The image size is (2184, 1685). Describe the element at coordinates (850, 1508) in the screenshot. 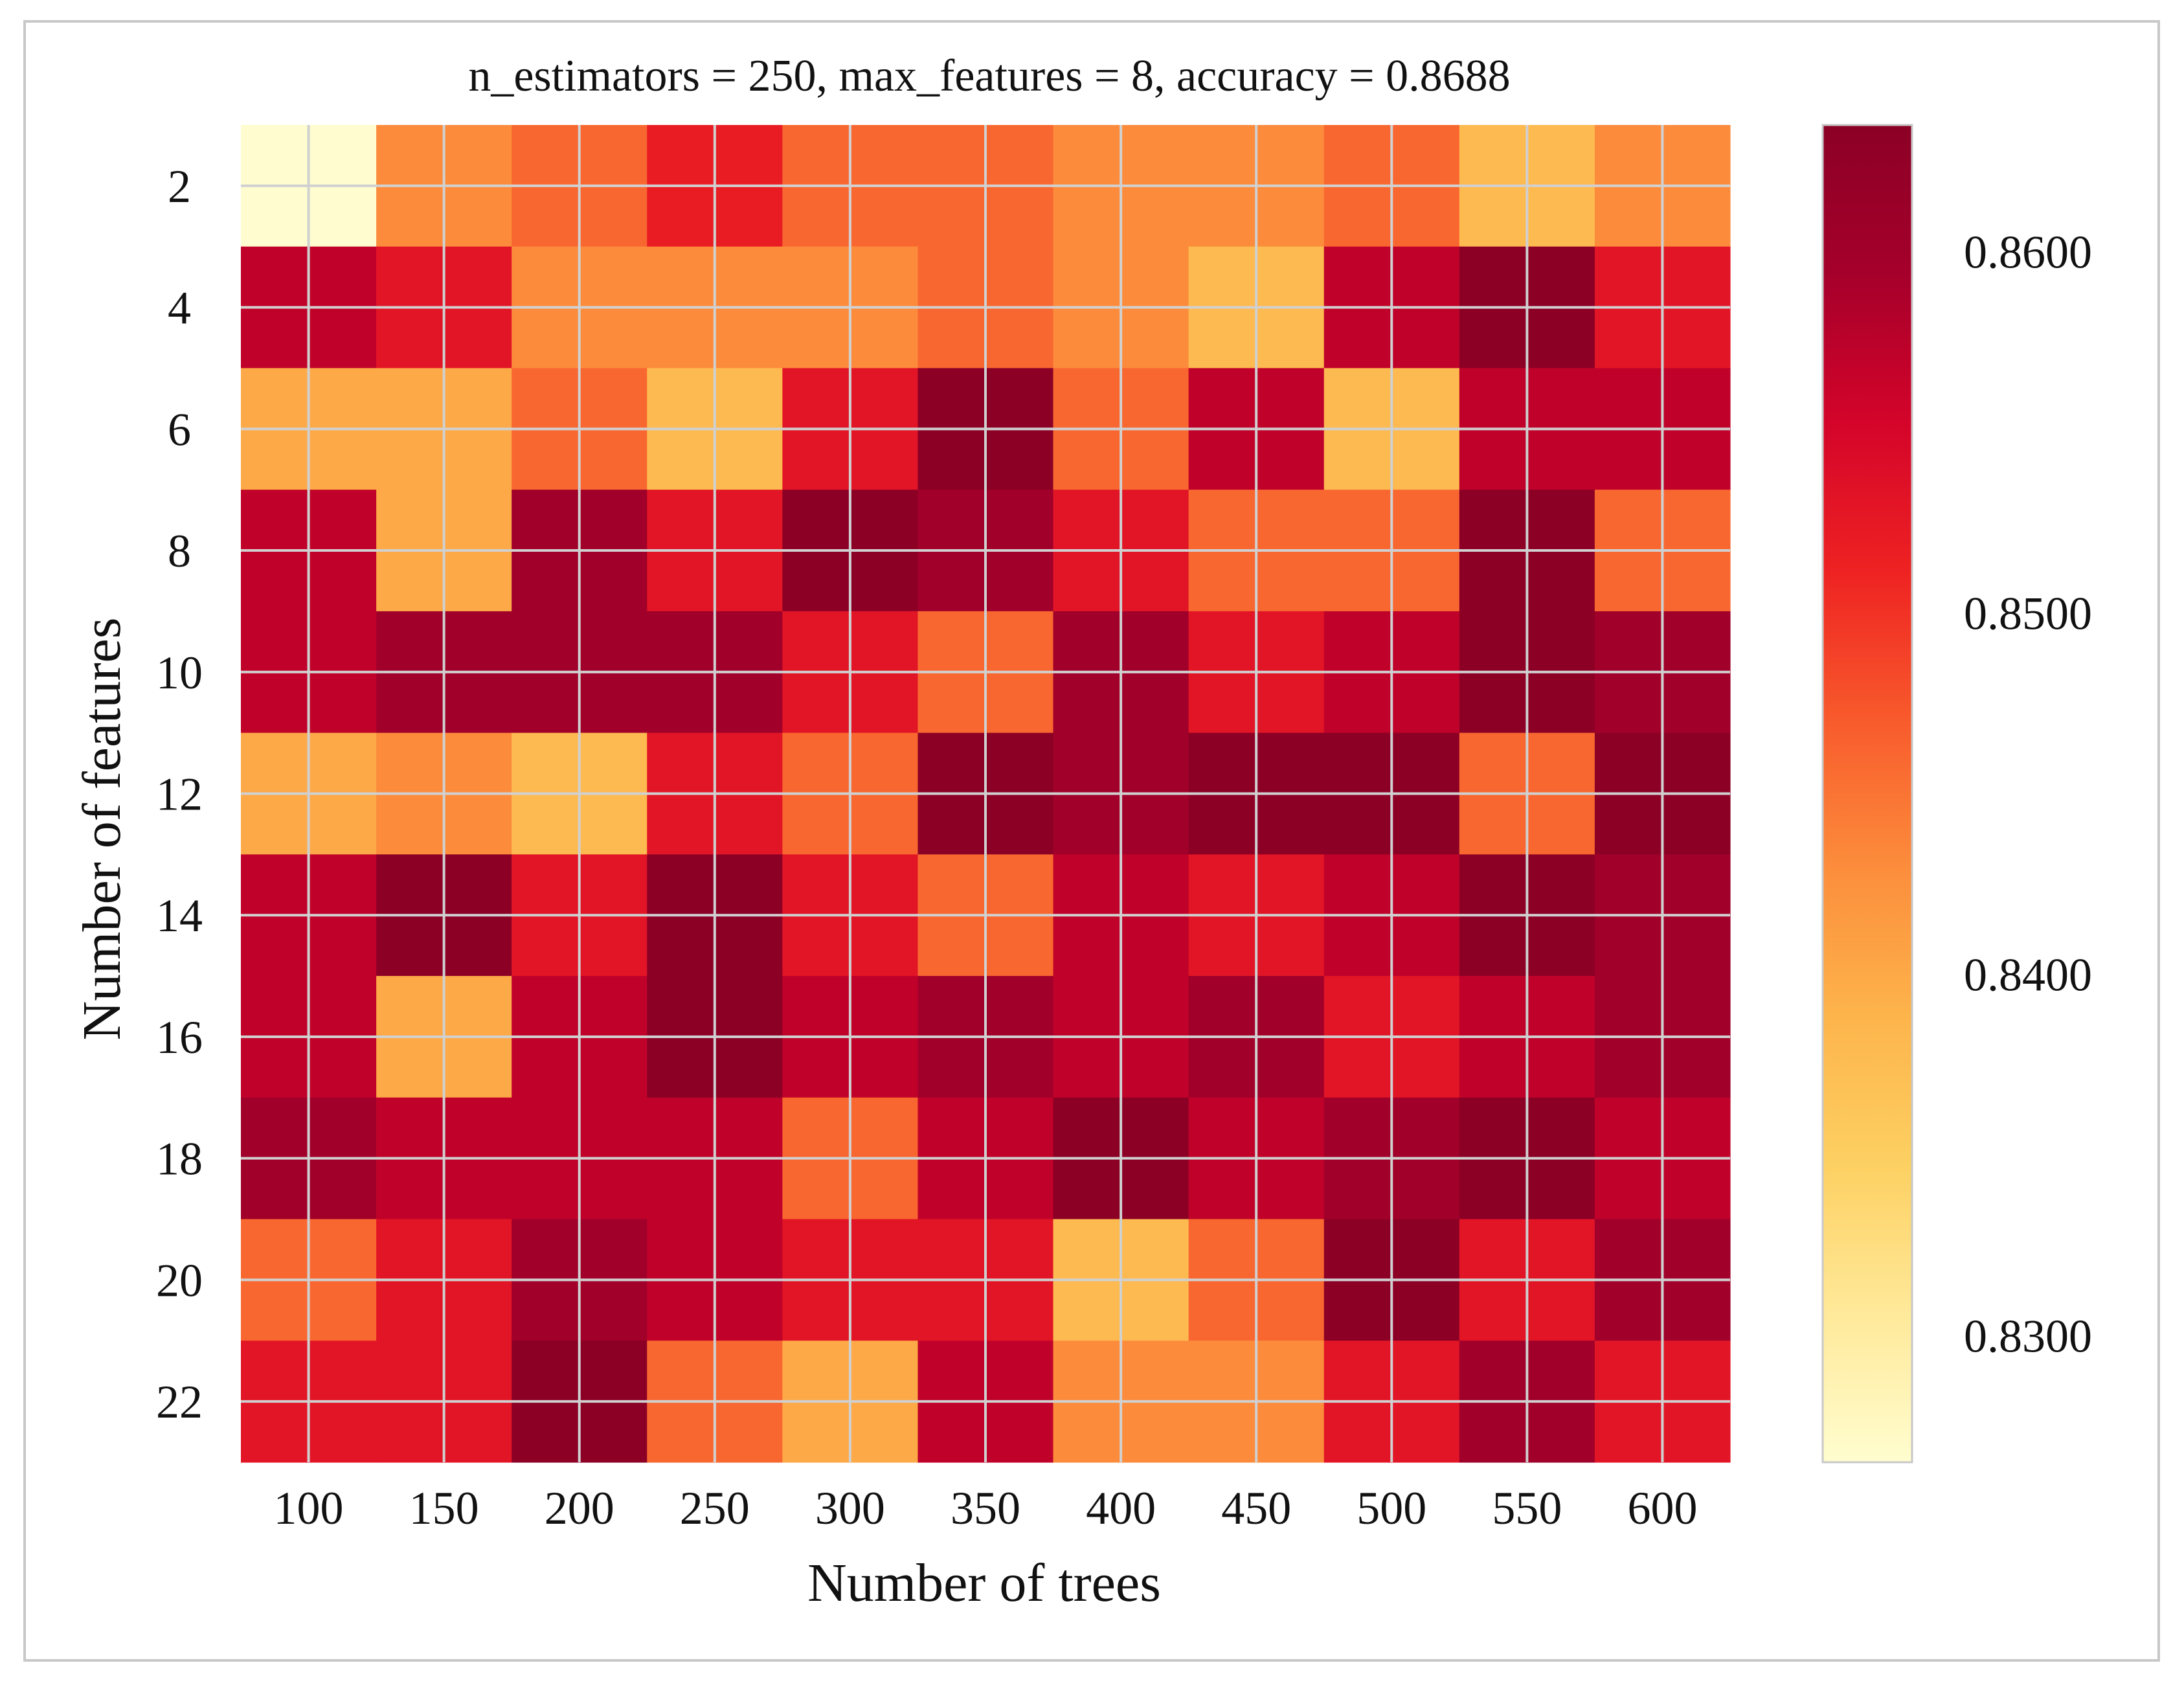

I see `x-tick-label: 300` at that location.